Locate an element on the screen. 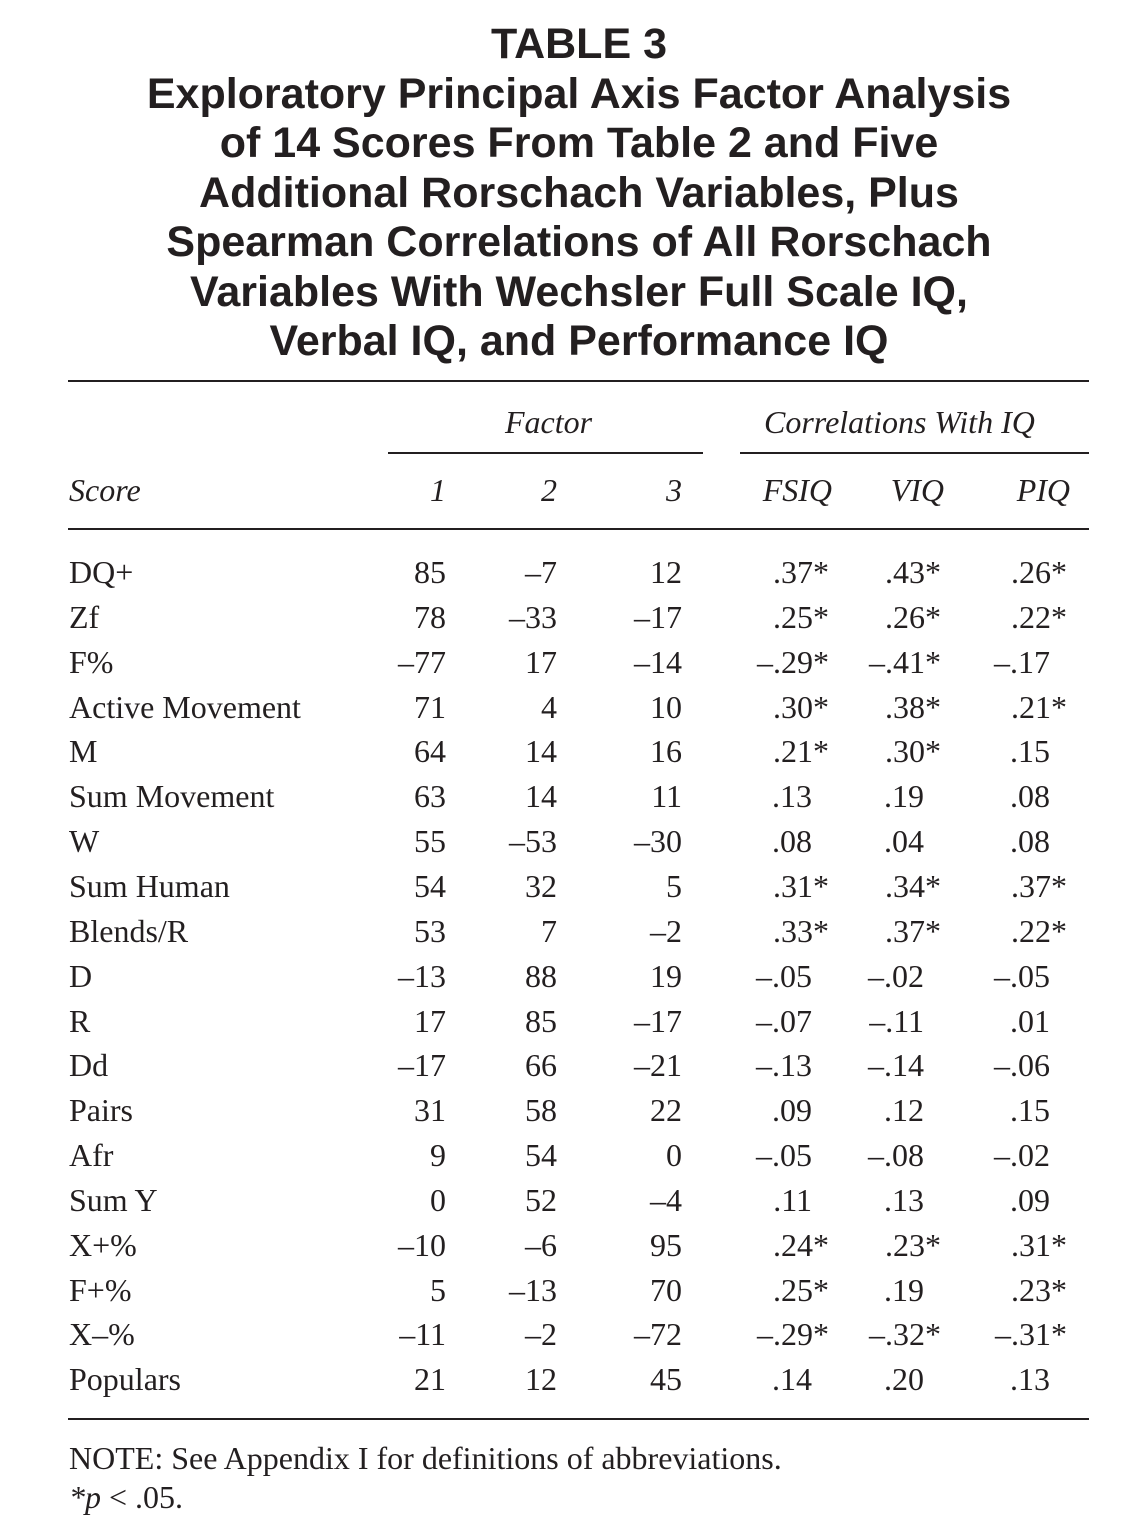  table-cell: –.32* is located at coordinates (905, 1334).